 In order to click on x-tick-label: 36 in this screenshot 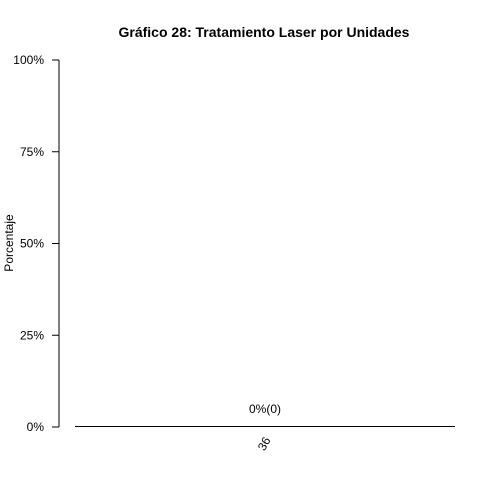, I will do `click(264, 443)`.